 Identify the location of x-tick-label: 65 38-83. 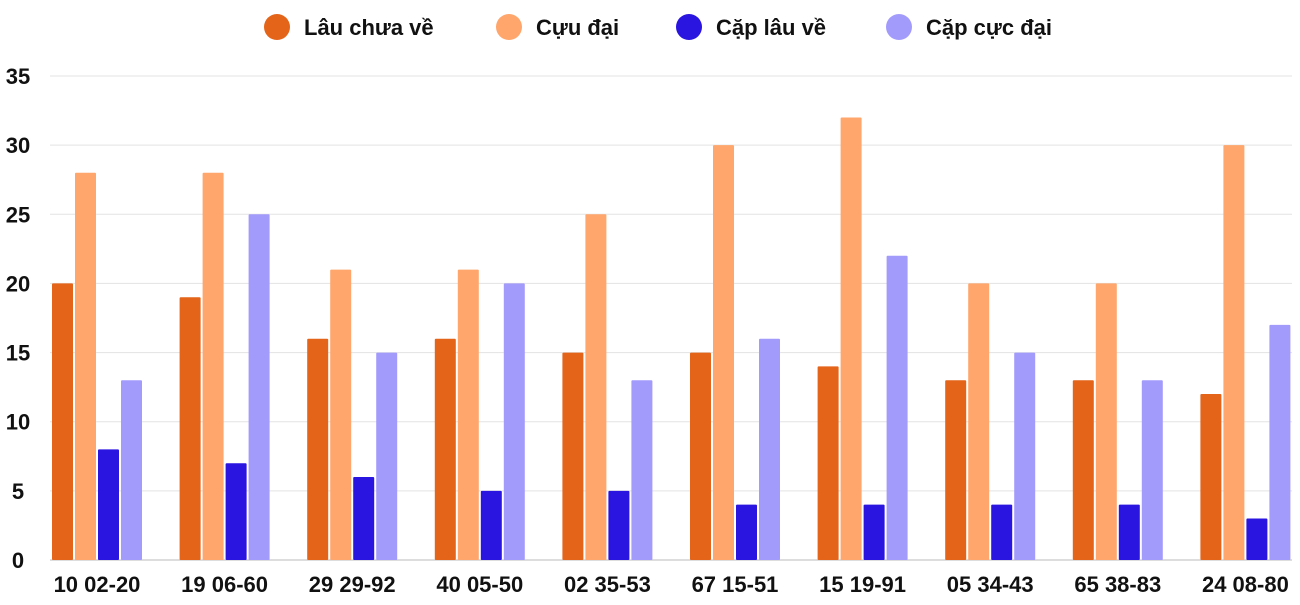
(1117, 584).